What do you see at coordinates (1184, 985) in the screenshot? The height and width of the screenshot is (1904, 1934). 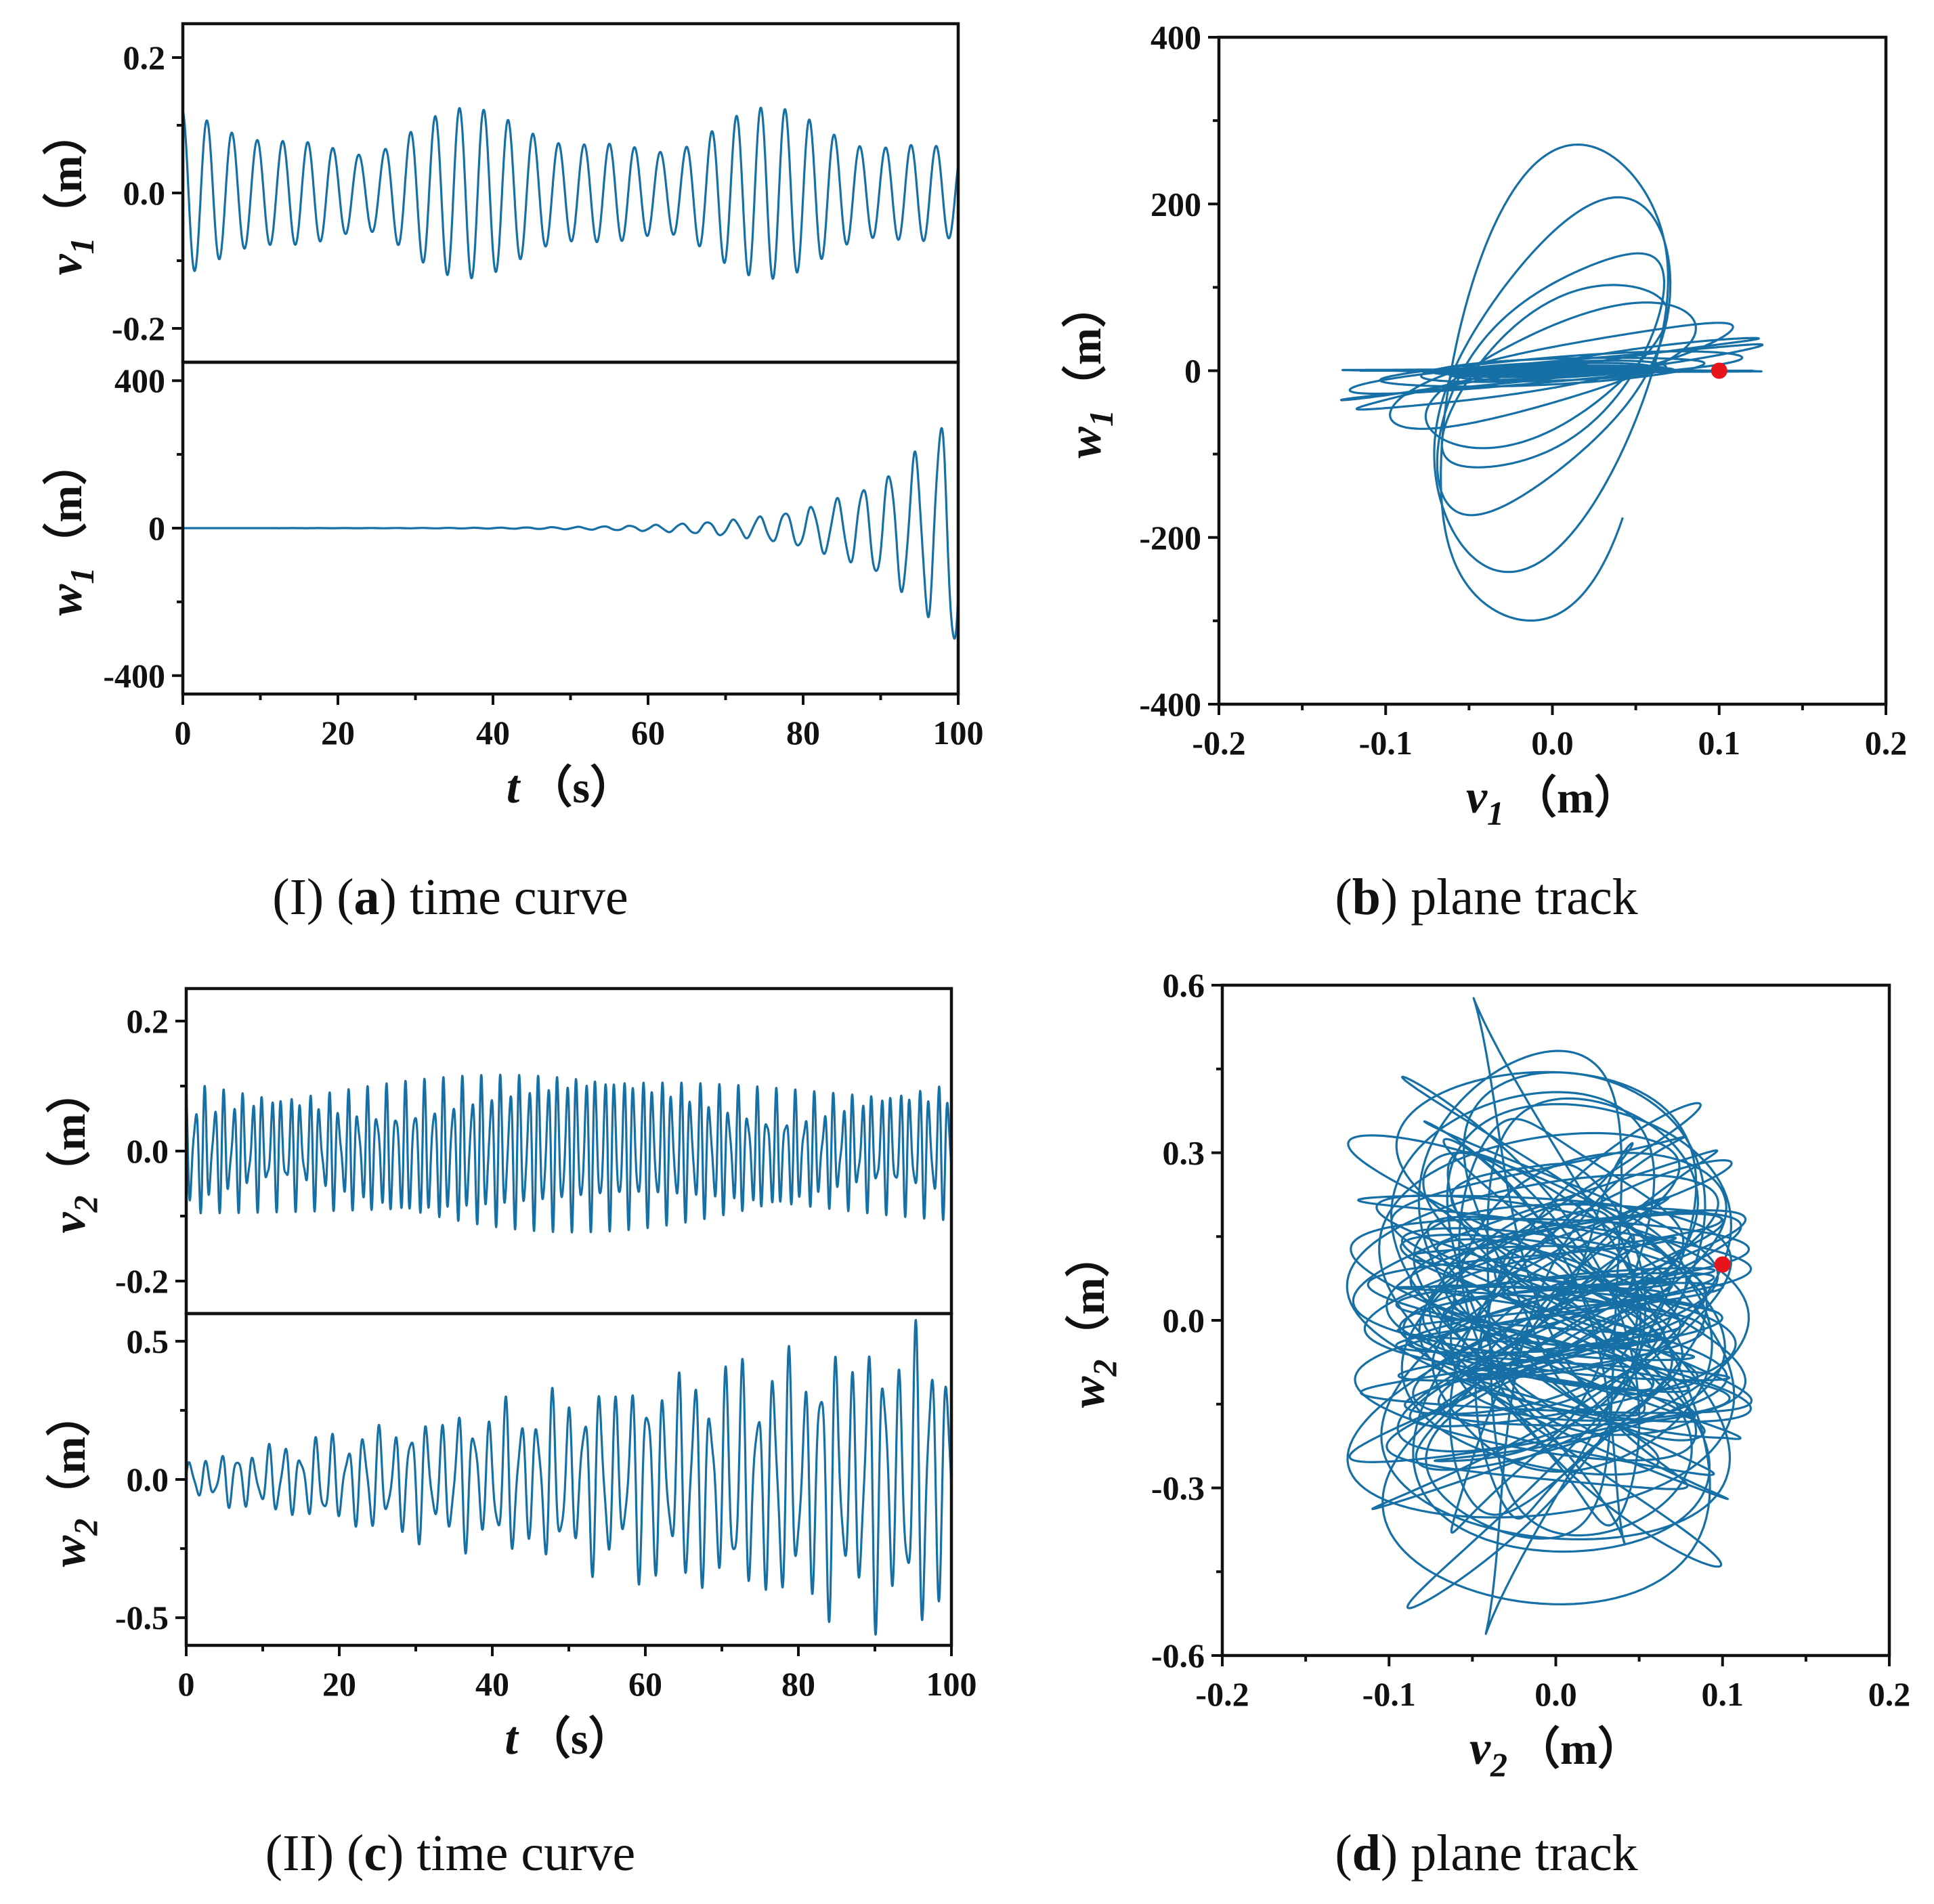 I see `y-tick-label: 0.6` at bounding box center [1184, 985].